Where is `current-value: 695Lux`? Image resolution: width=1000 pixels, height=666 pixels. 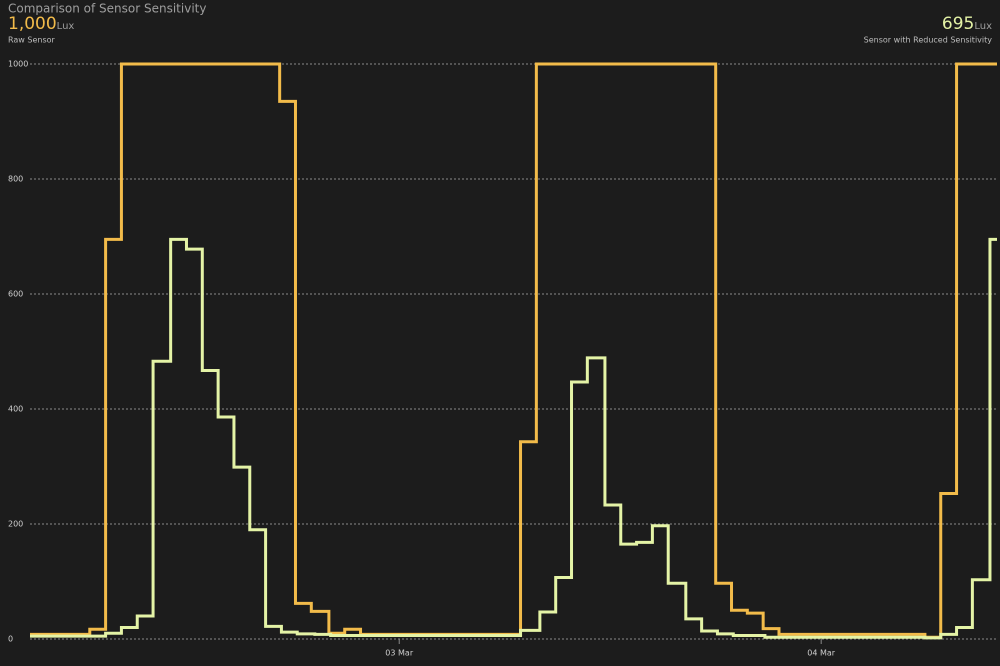 current-value: 695Lux is located at coordinates (967, 24).